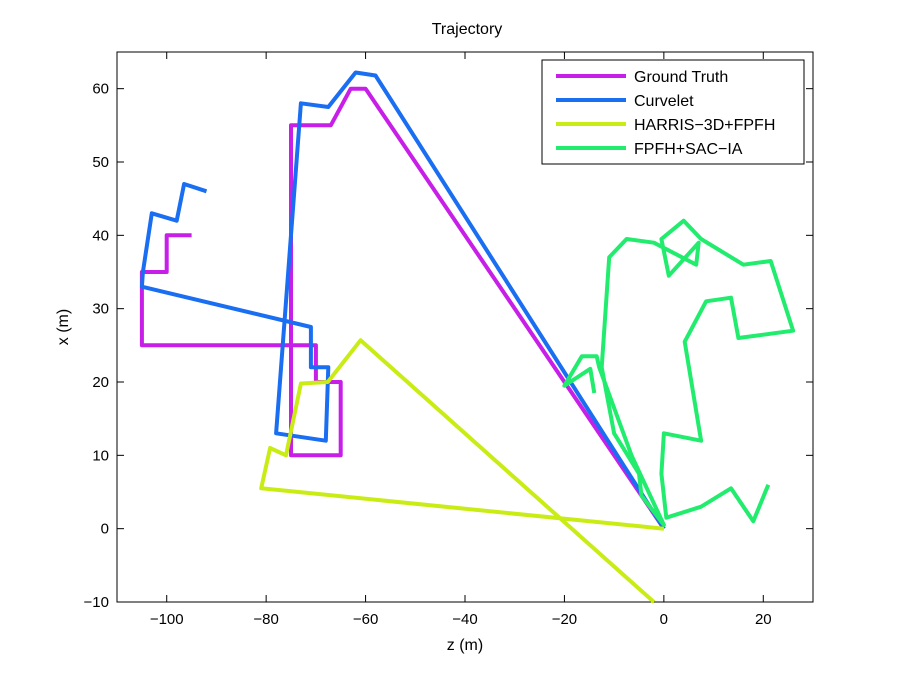 This screenshot has width=900, height=677. What do you see at coordinates (467, 29) in the screenshot?
I see `chart-title: Trajectory` at bounding box center [467, 29].